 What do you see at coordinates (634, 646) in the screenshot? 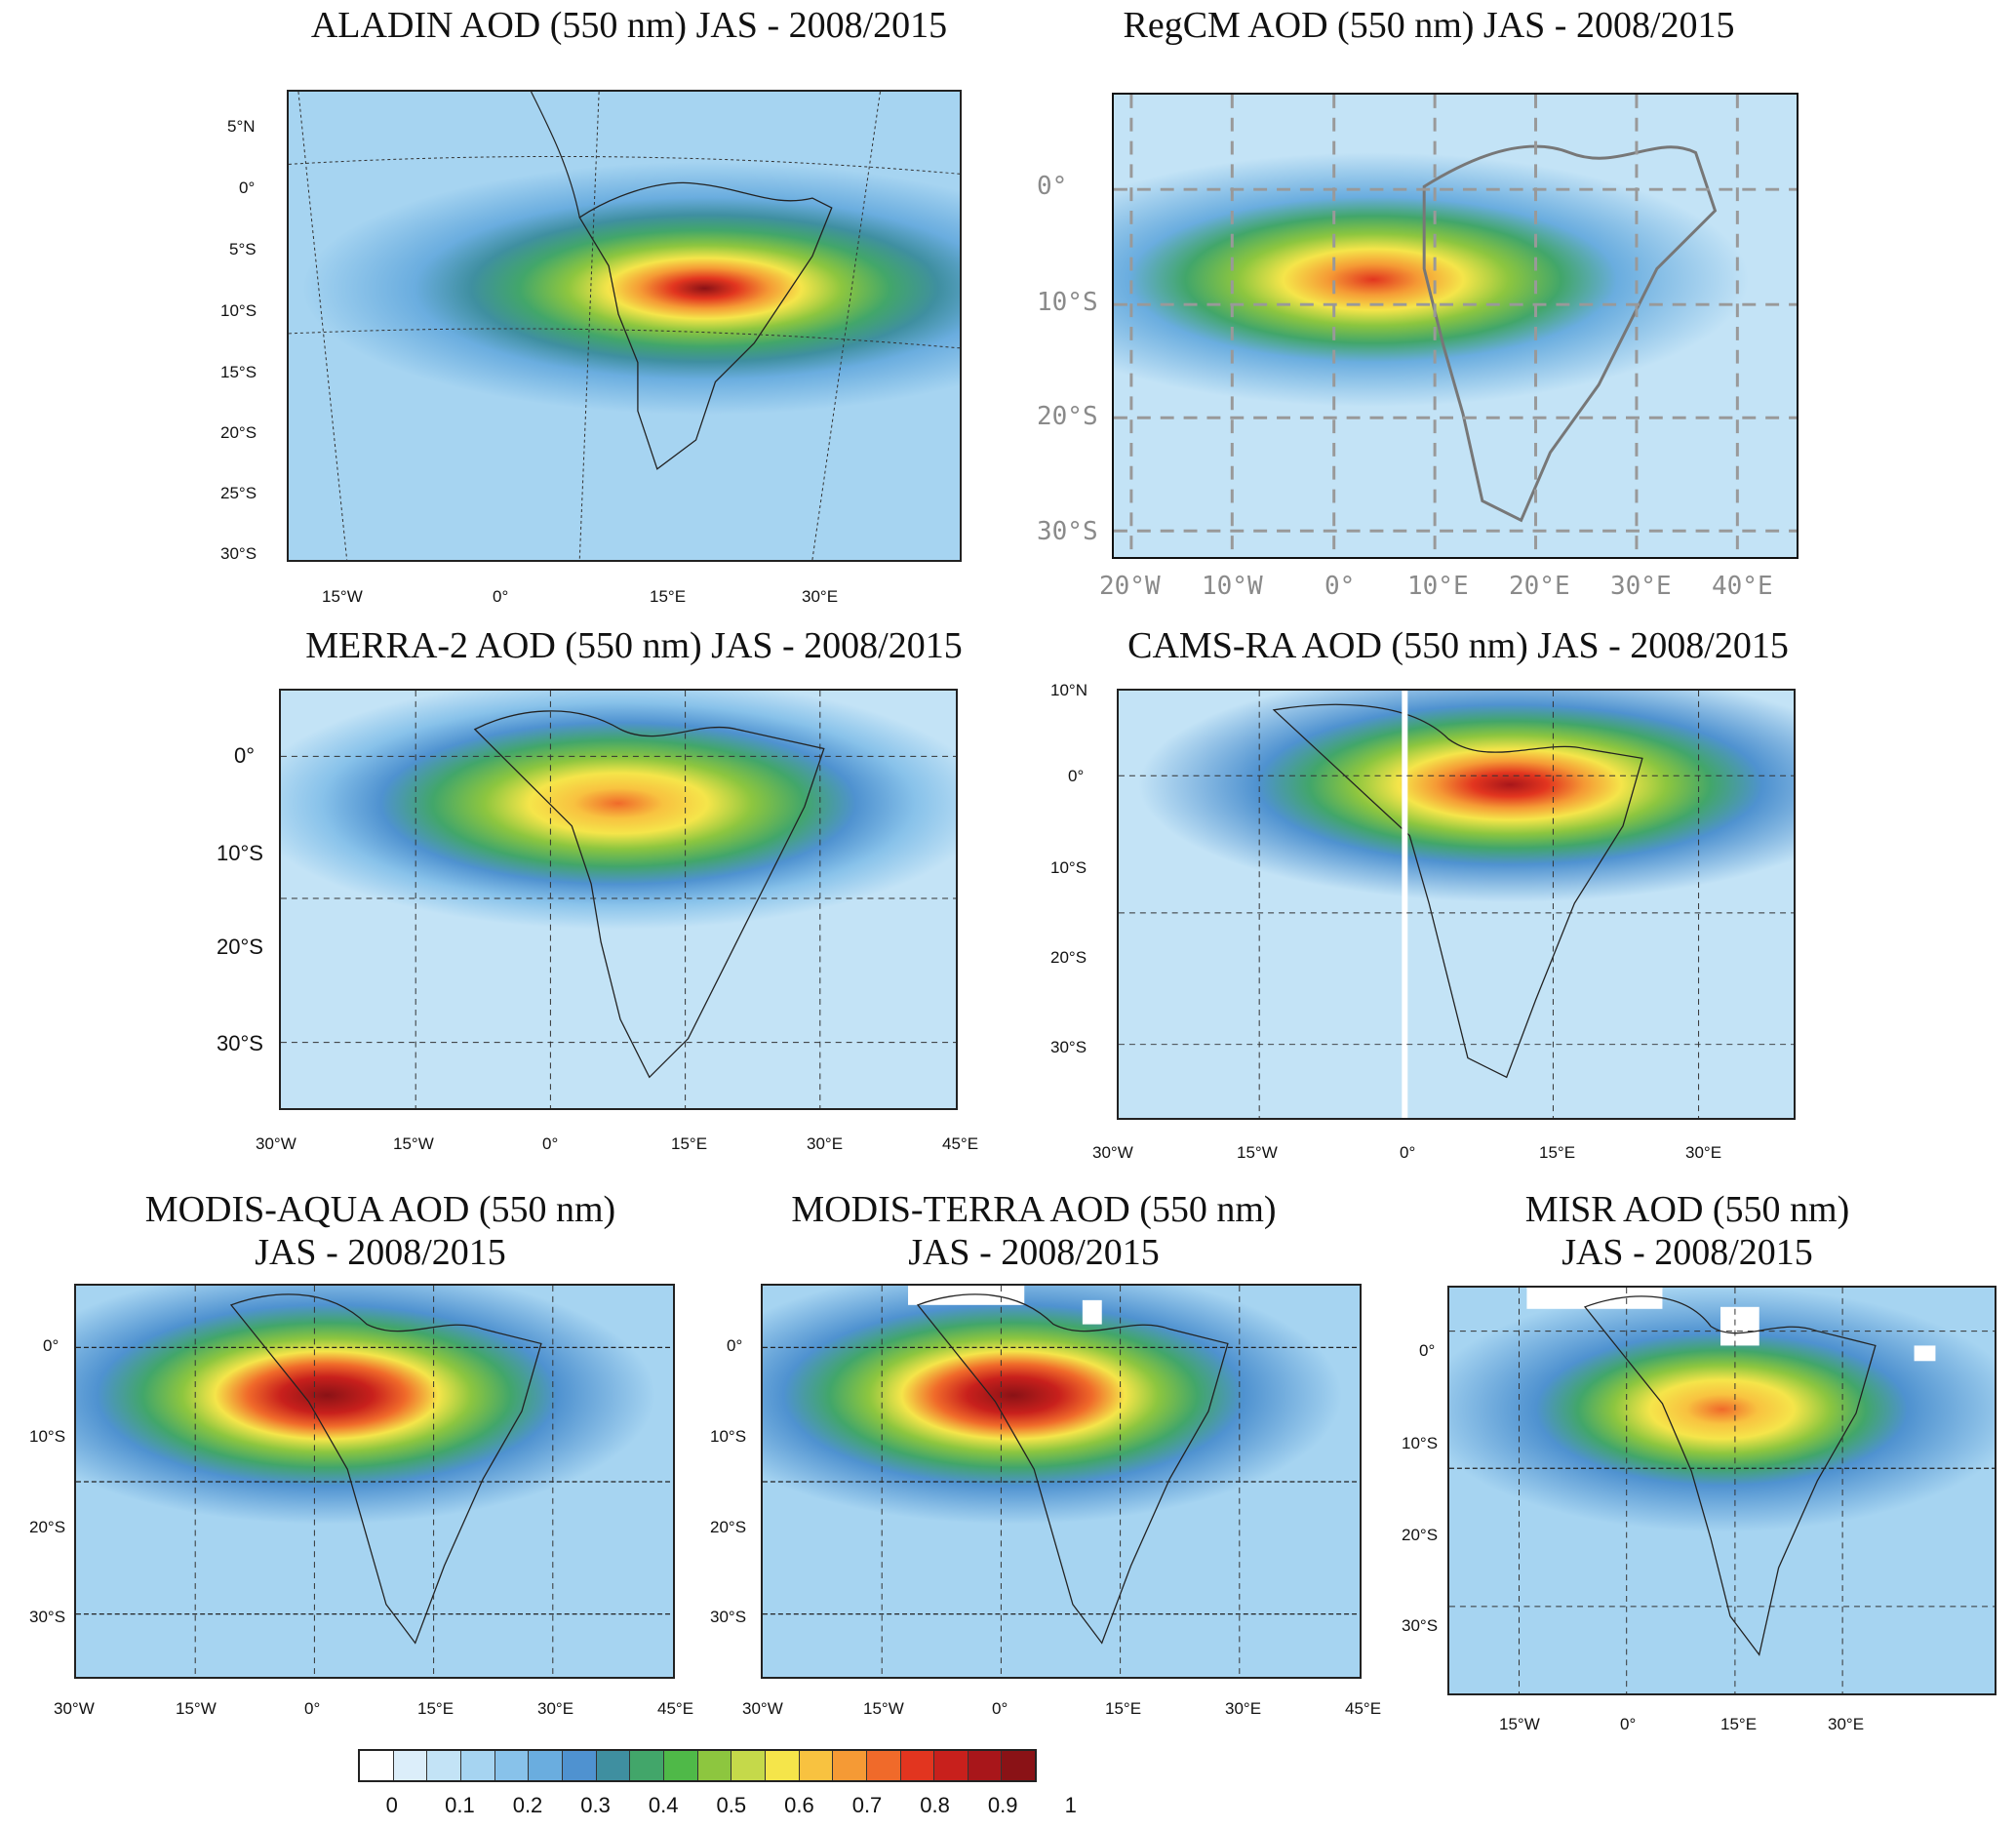
I see `panel-title-merra2: MERRA-2 AOD (550 nm) JAS - 2008/2015` at bounding box center [634, 646].